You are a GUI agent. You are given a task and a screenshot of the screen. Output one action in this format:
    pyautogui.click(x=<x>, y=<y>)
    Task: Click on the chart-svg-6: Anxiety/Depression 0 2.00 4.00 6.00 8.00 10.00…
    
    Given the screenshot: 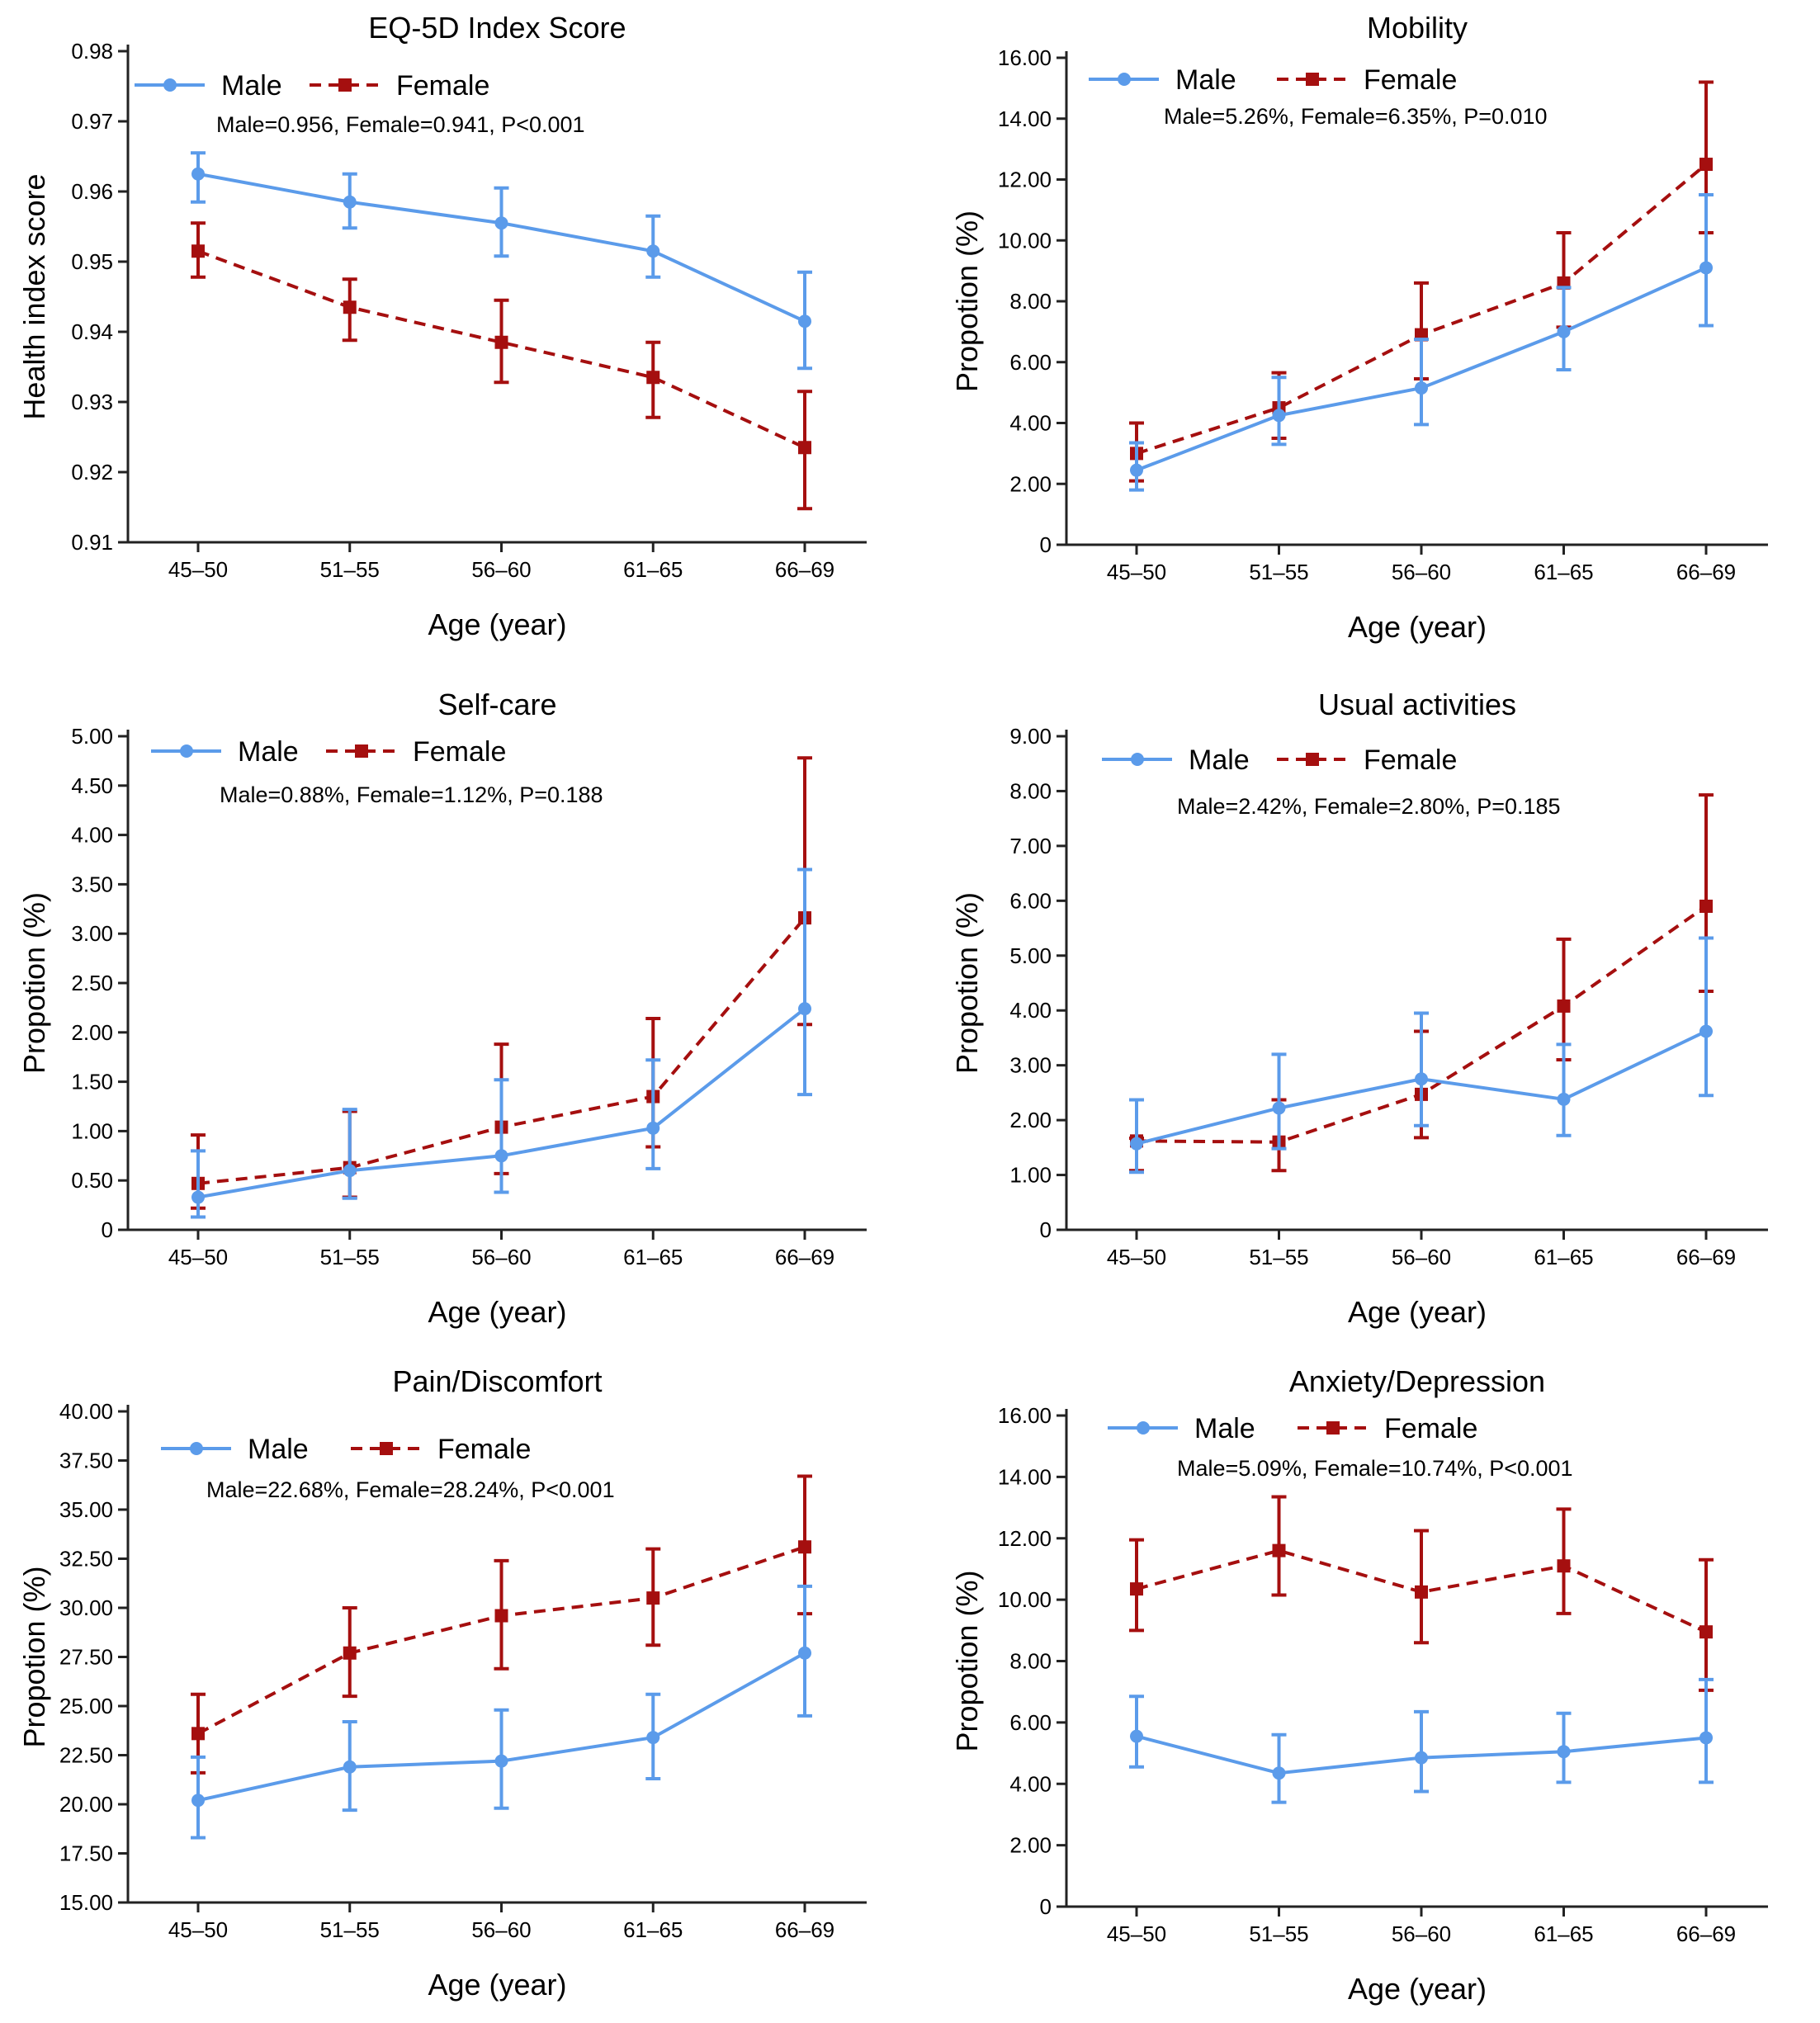 What is the action you would take?
    pyautogui.click(x=1359, y=1685)
    